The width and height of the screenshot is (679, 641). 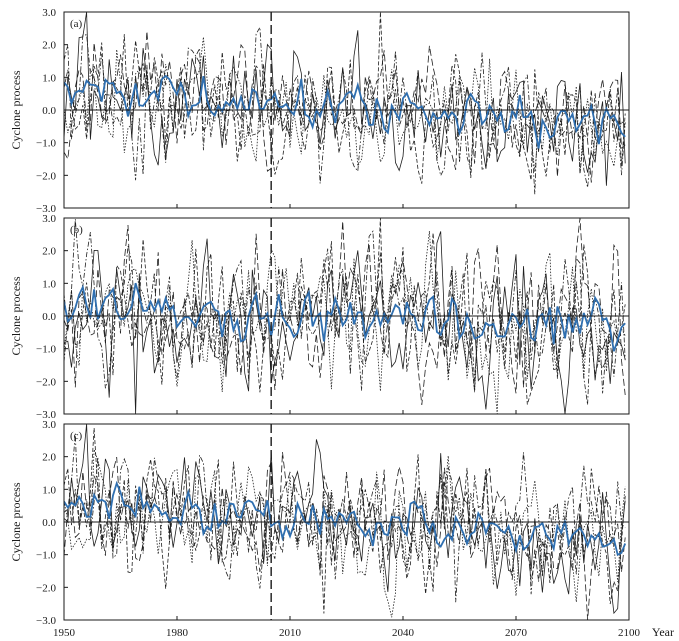 I want to click on x-tick-label: 2070, so click(x=516, y=633).